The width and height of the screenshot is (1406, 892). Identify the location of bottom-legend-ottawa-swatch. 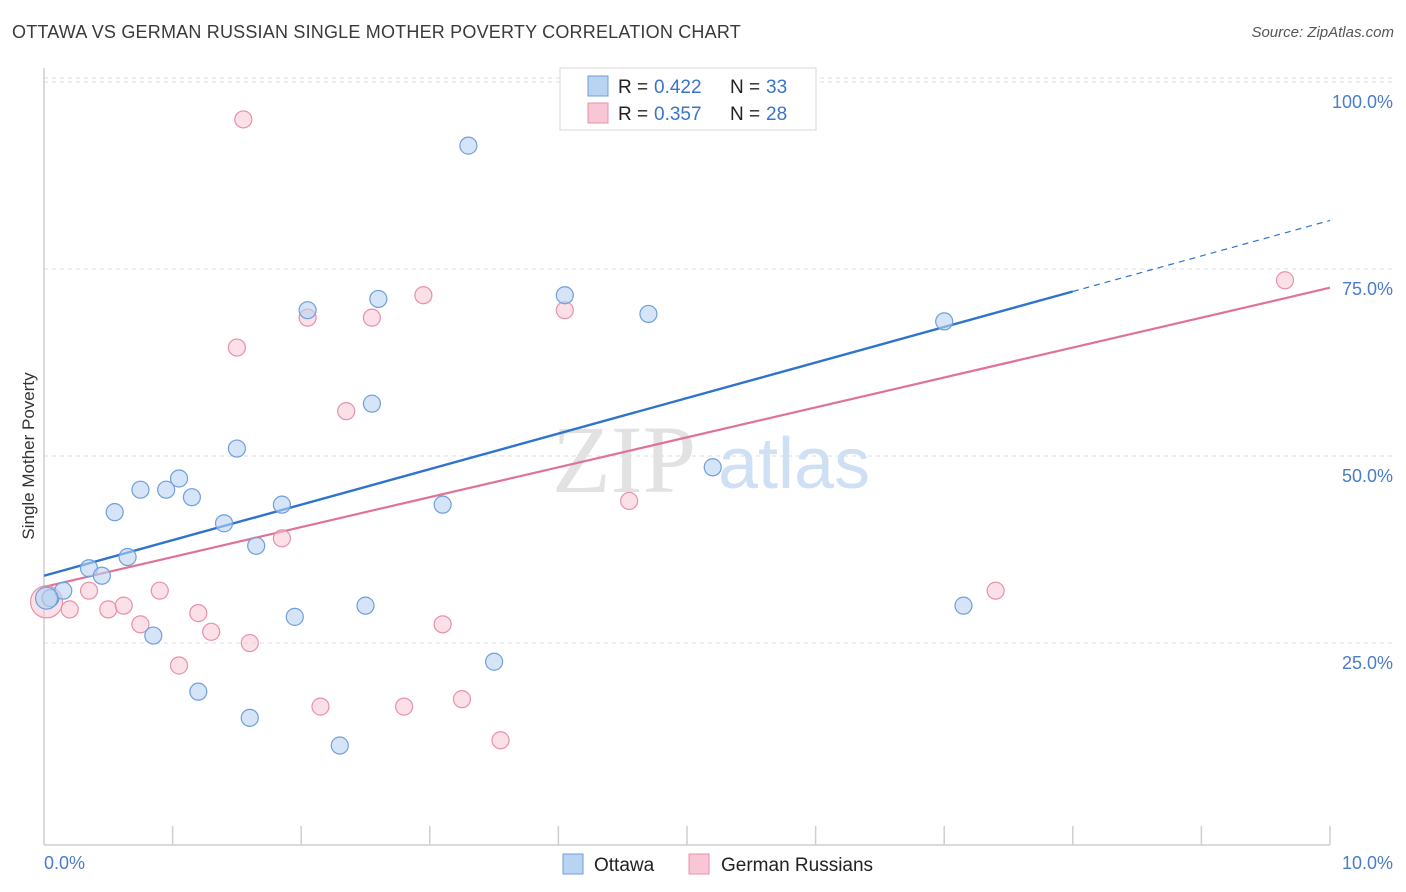
(573, 864).